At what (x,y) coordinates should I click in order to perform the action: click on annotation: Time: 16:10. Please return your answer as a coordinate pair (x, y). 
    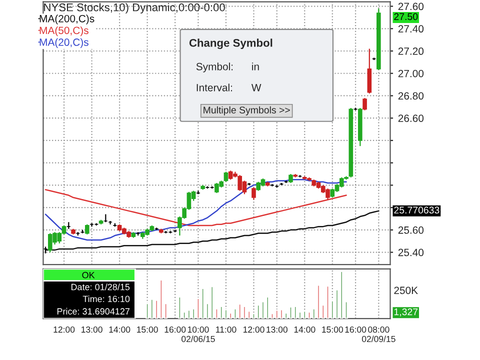
    Looking at the image, I should click on (106, 299).